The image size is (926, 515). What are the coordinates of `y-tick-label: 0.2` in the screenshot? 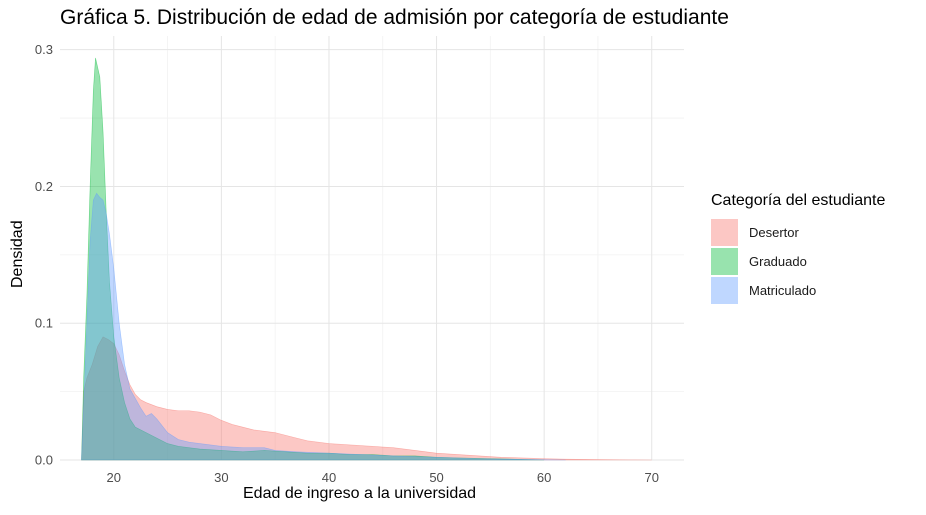 It's located at (44, 186).